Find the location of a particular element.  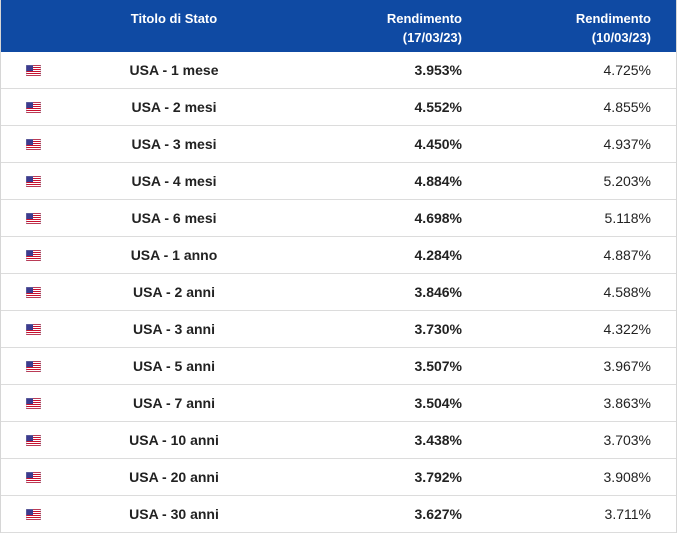

table-row: USA - 7 anni 3.504% 3.863% is located at coordinates (338, 403).